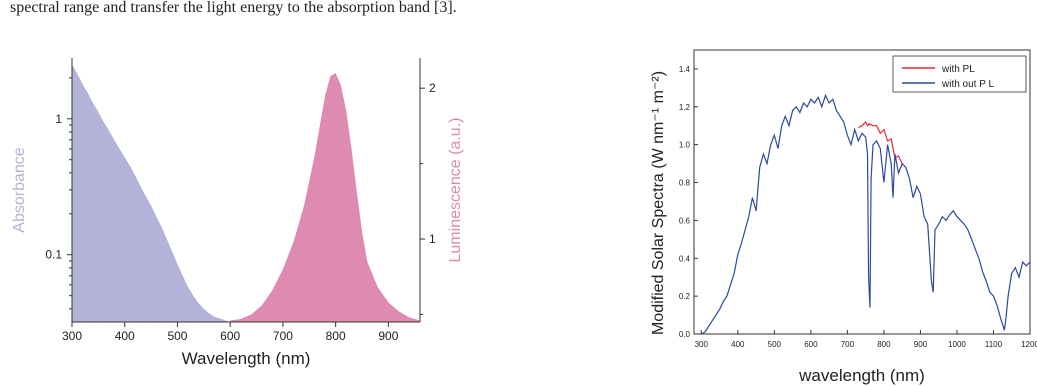 This screenshot has width=1037, height=386. What do you see at coordinates (432, 88) in the screenshot?
I see `y-right-tick-label: 2` at bounding box center [432, 88].